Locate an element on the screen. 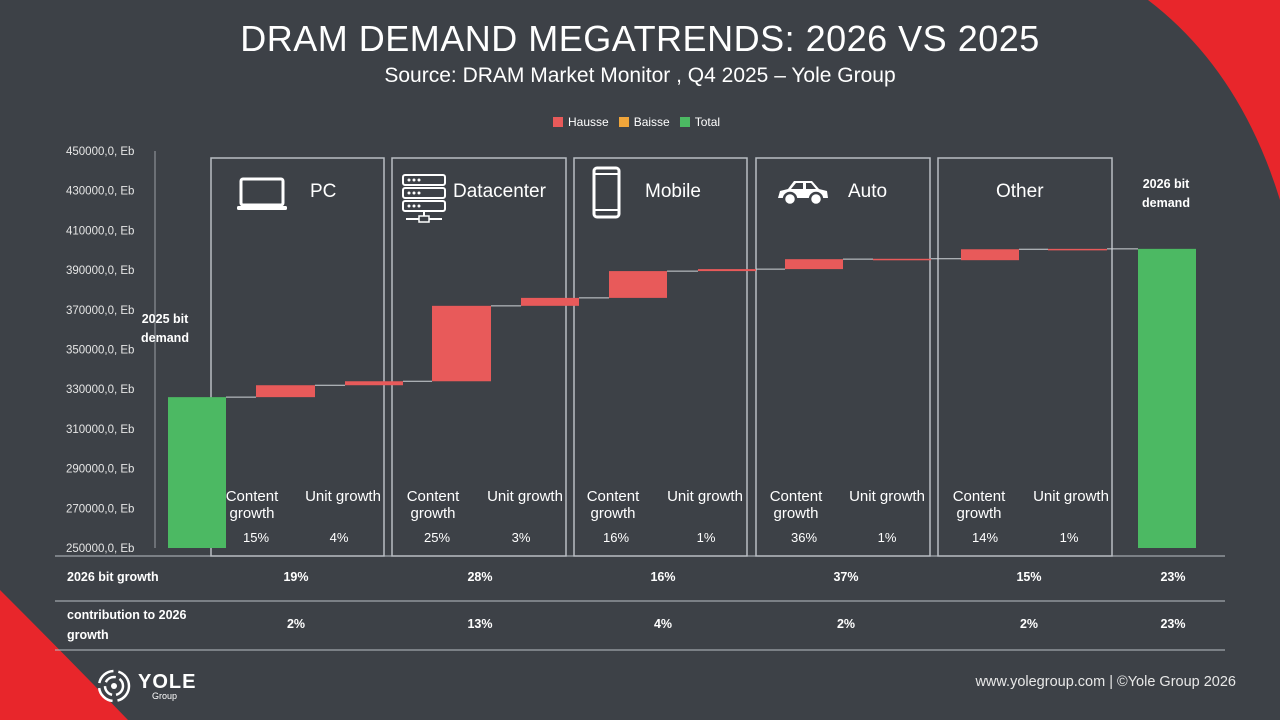  waterfall-bar-2026-bit-demand is located at coordinates (1167, 398).